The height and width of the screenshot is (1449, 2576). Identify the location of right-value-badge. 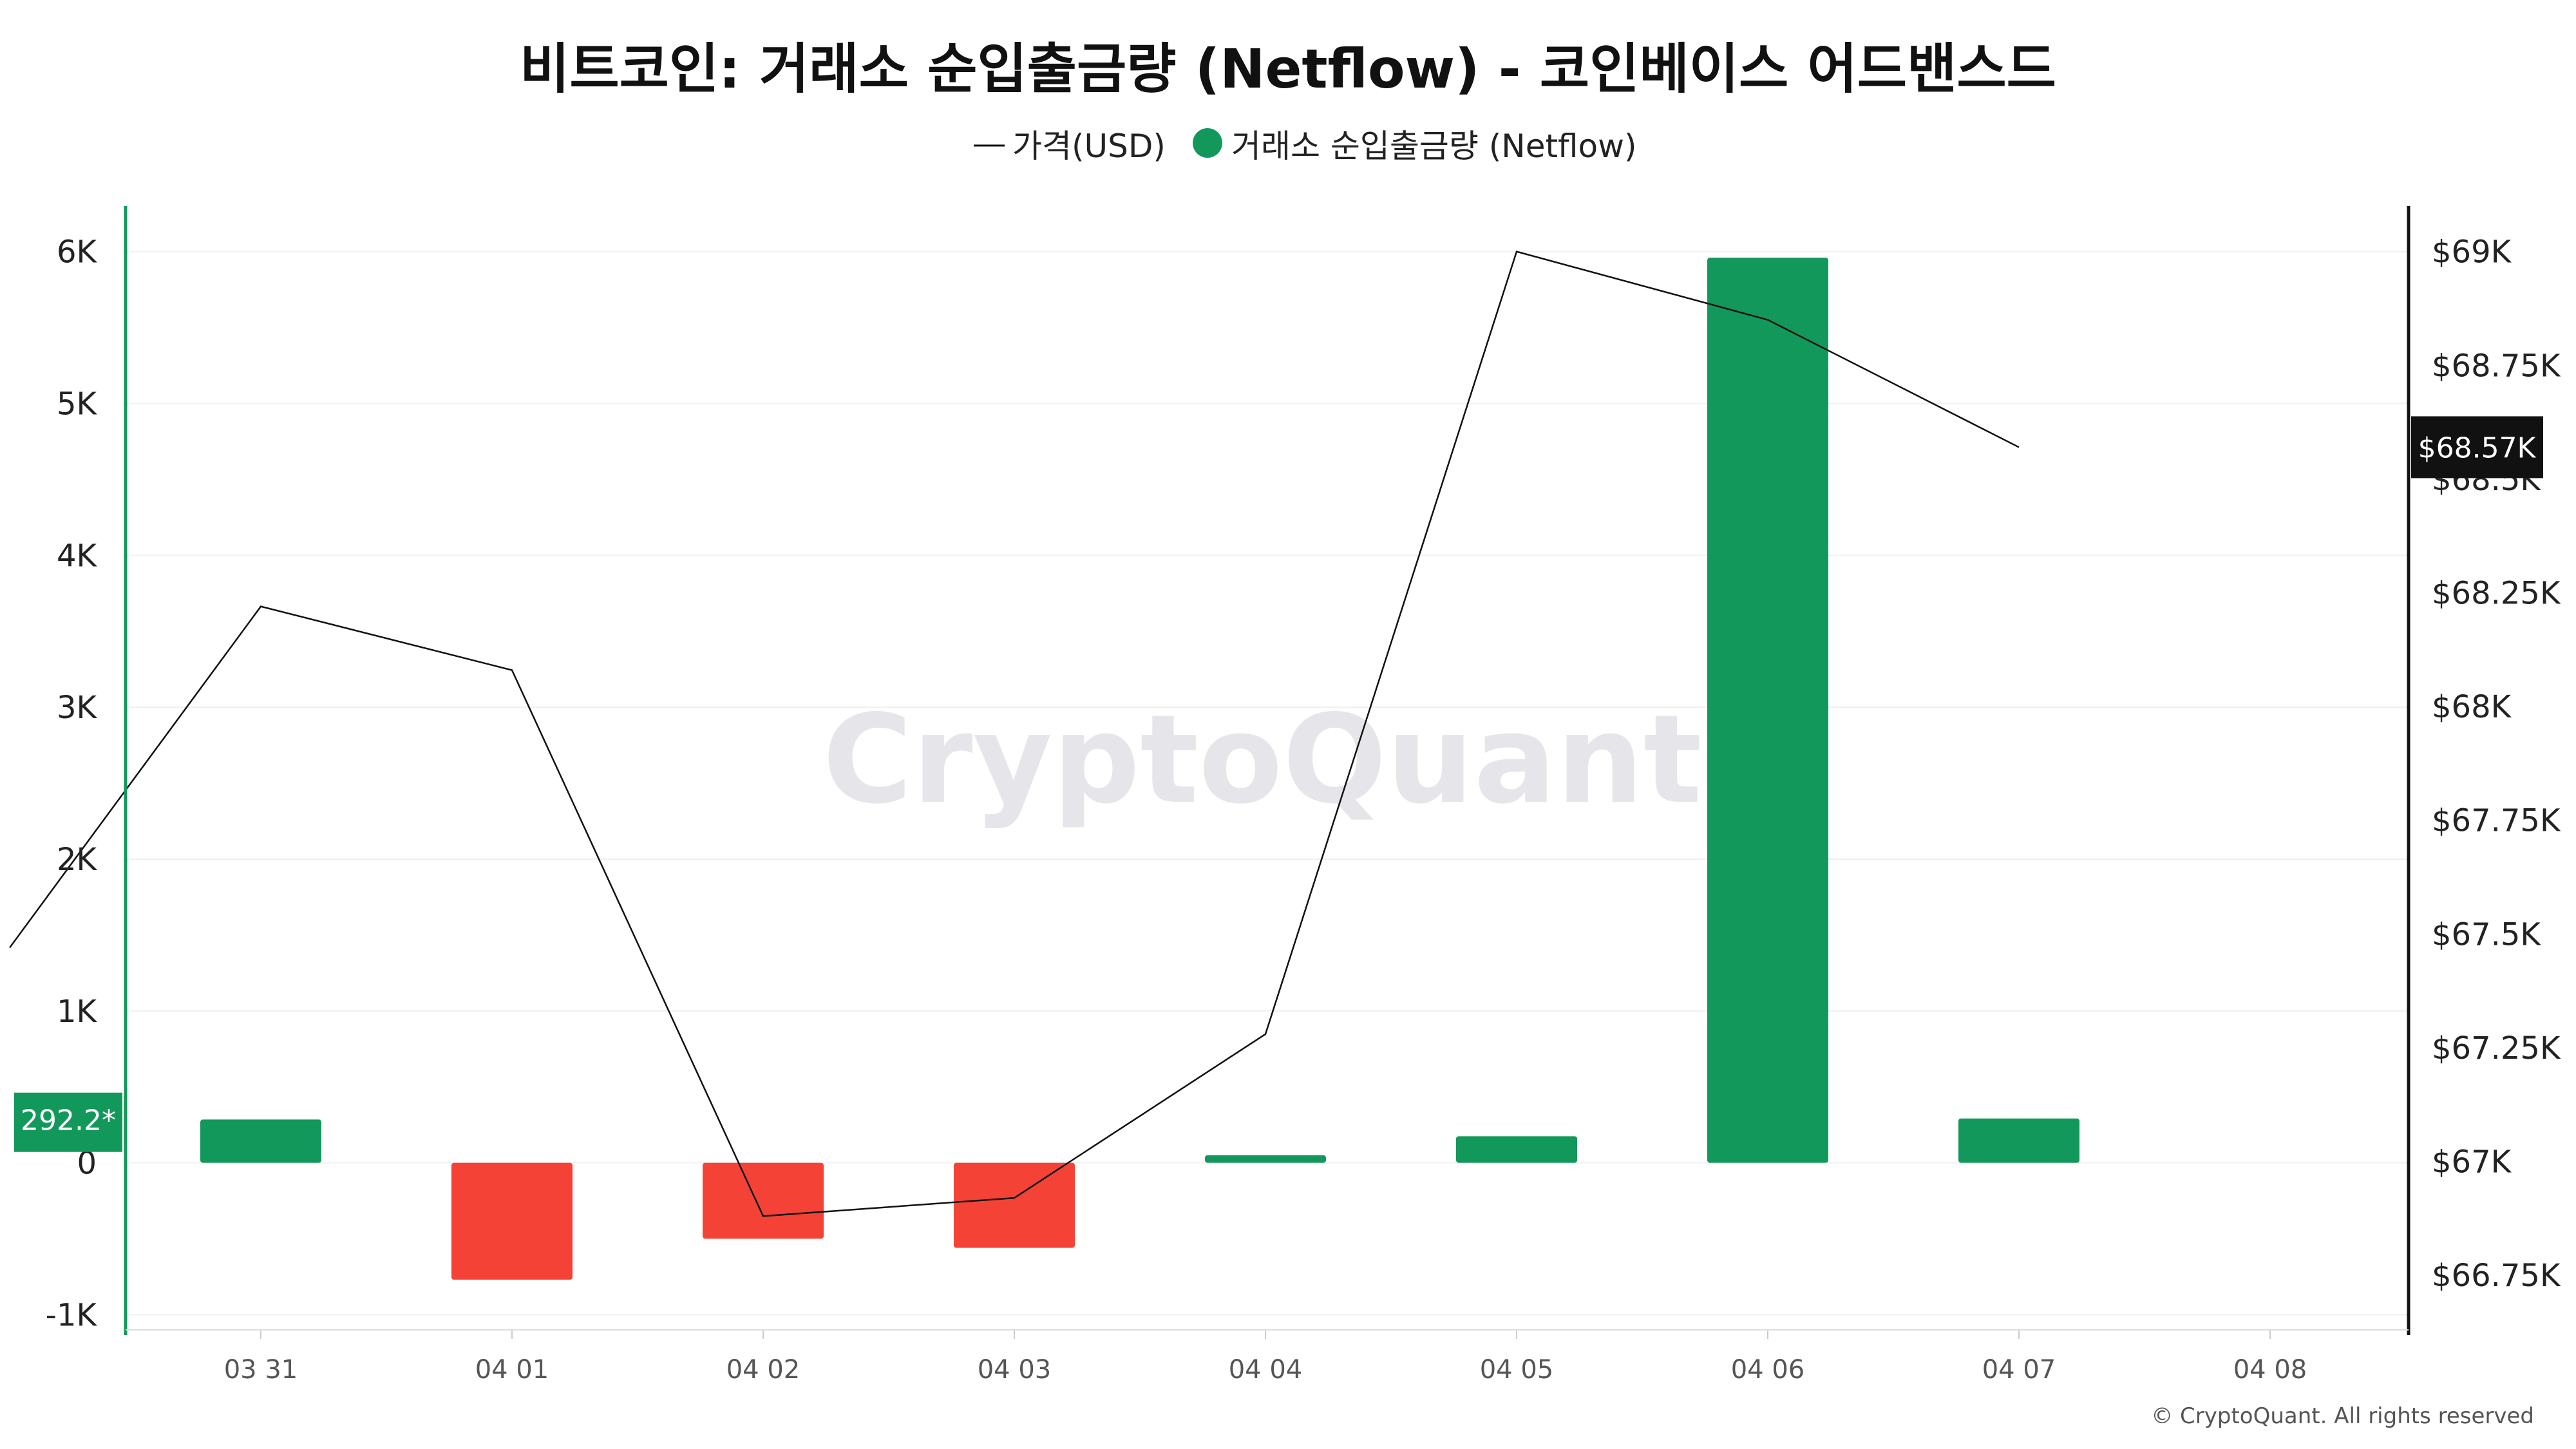
(2477, 447).